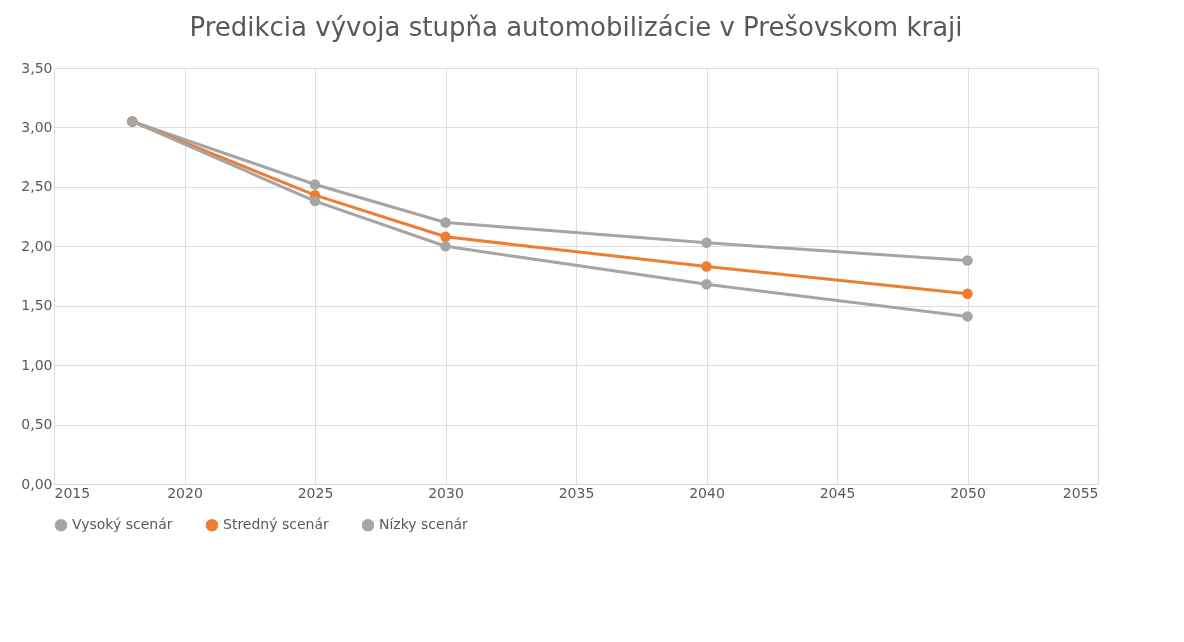  Describe the element at coordinates (968, 492) in the screenshot. I see `x-tick-label: 2050` at that location.